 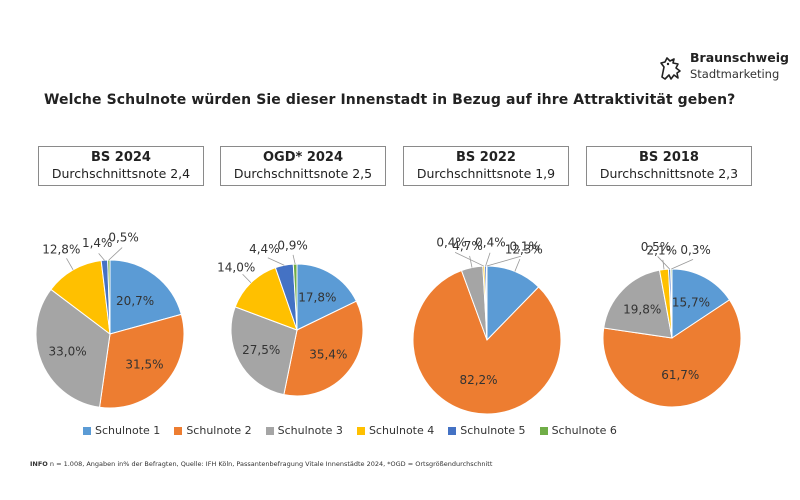 I want to click on data-label: 31,5%, so click(x=144, y=364).